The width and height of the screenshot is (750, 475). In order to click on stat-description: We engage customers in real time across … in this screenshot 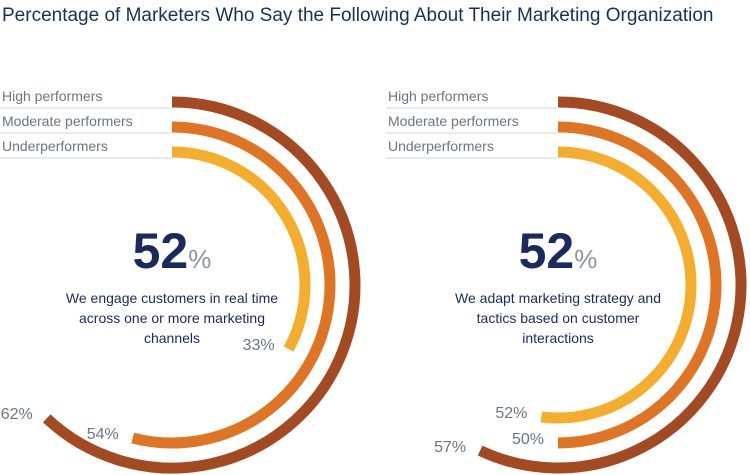, I will do `click(172, 318)`.